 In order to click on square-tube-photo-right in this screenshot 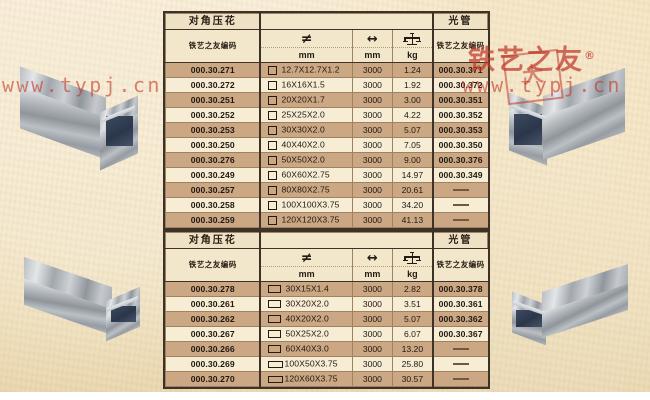, I will do `click(571, 116)`.